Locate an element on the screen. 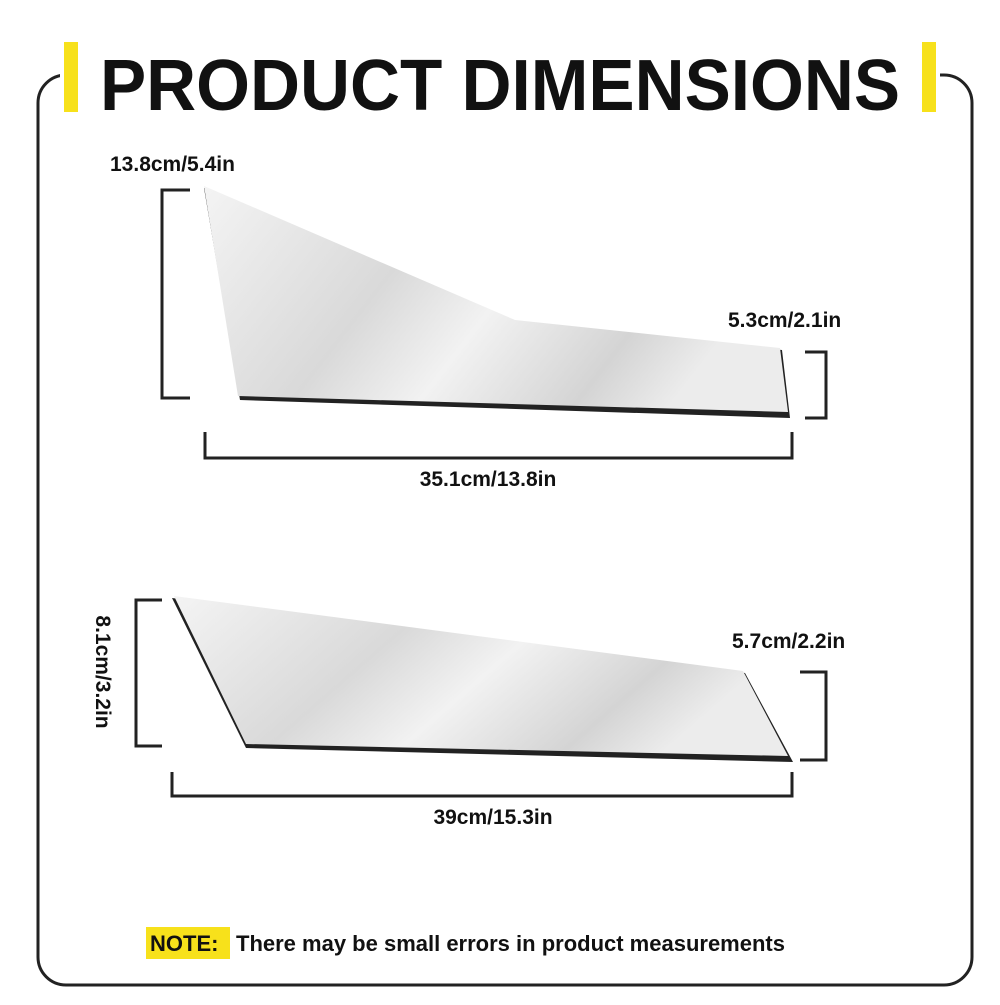 The width and height of the screenshot is (1000, 1005). title: PRODUCT DIMENSIONS is located at coordinates (500, 86).